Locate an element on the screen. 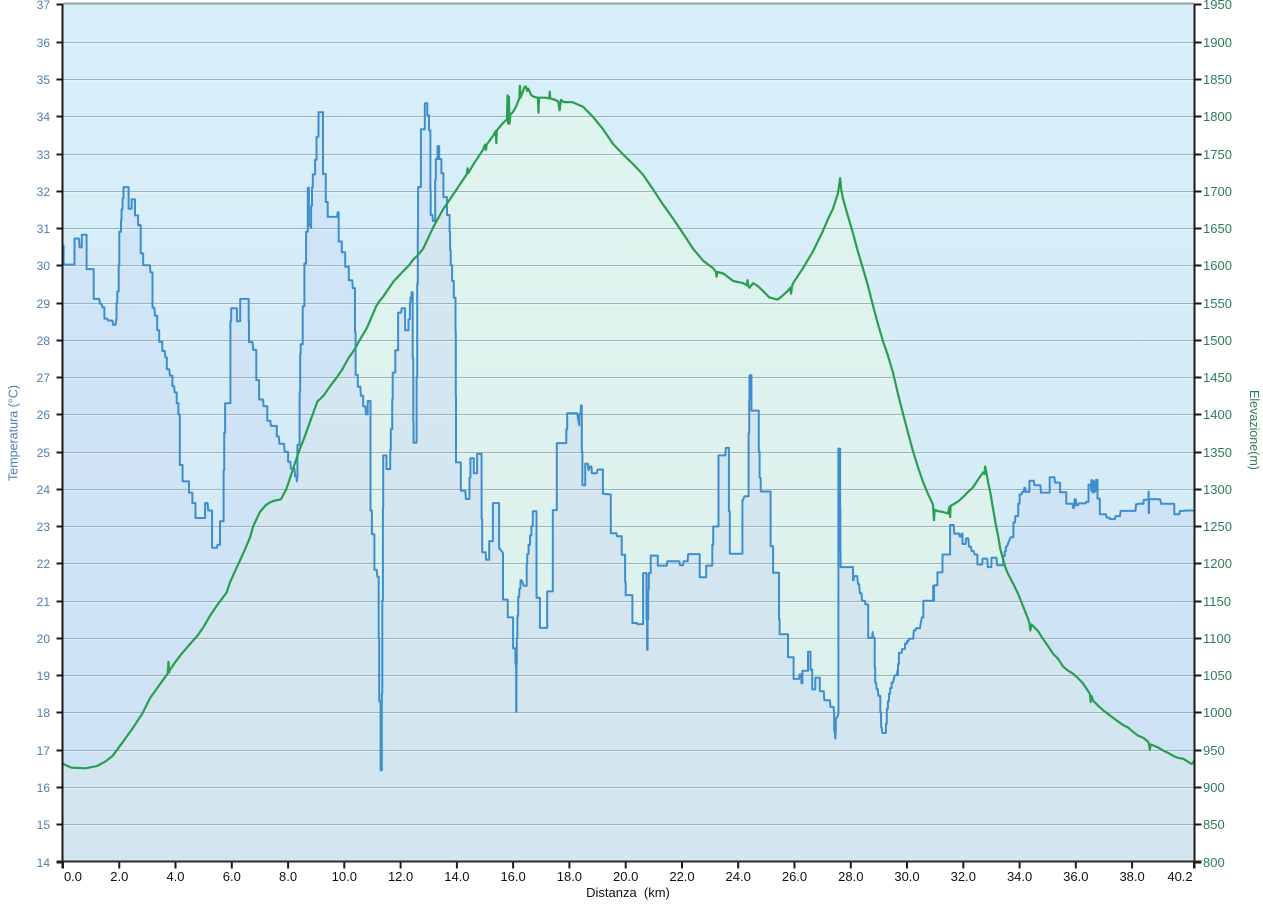 This screenshot has height=905, width=1263. svg-text: 1450 is located at coordinates (1217, 377).